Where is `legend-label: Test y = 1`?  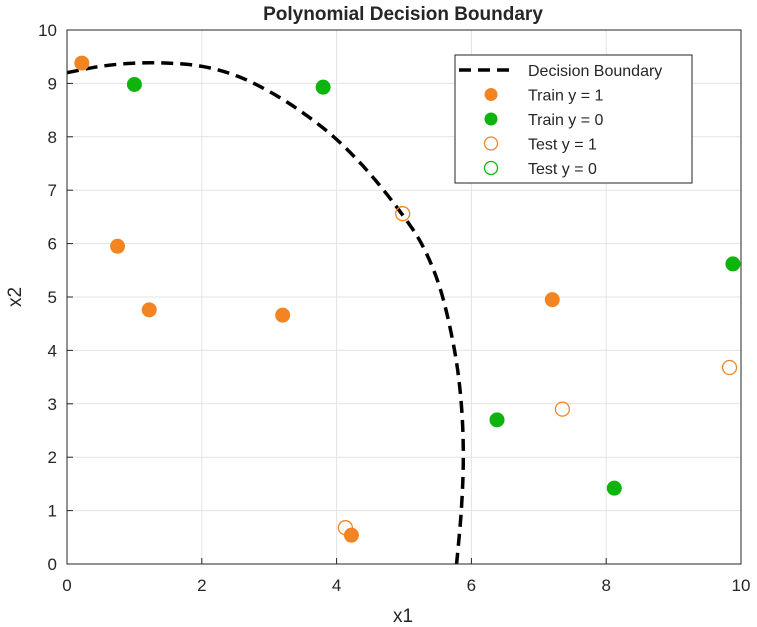 legend-label: Test y = 1 is located at coordinates (562, 145).